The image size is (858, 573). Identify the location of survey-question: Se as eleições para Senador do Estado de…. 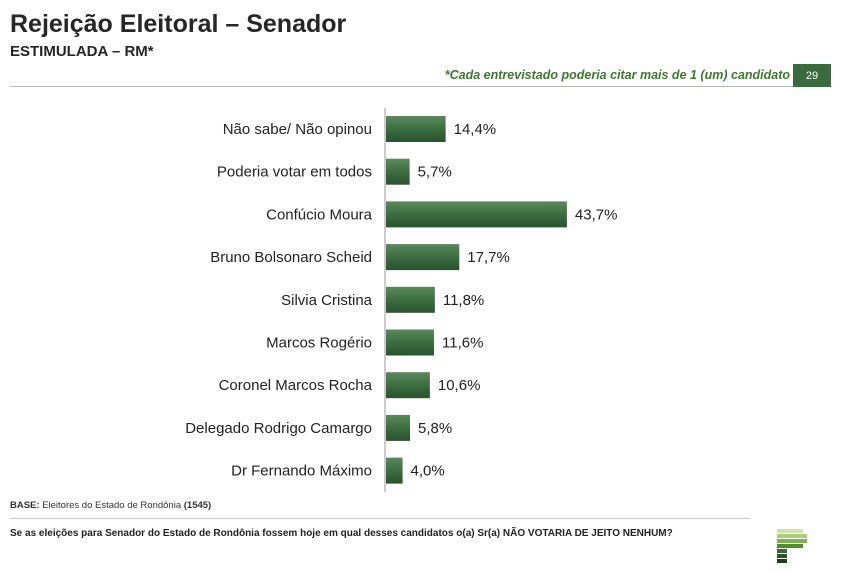
(341, 533).